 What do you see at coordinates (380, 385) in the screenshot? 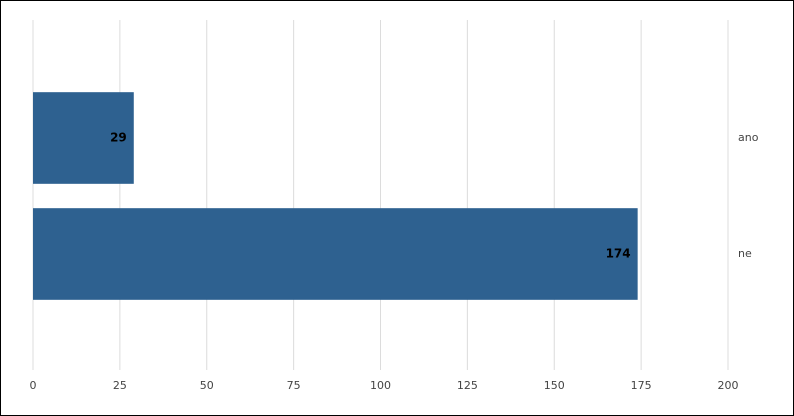
I see `x-tick-label: 100` at bounding box center [380, 385].